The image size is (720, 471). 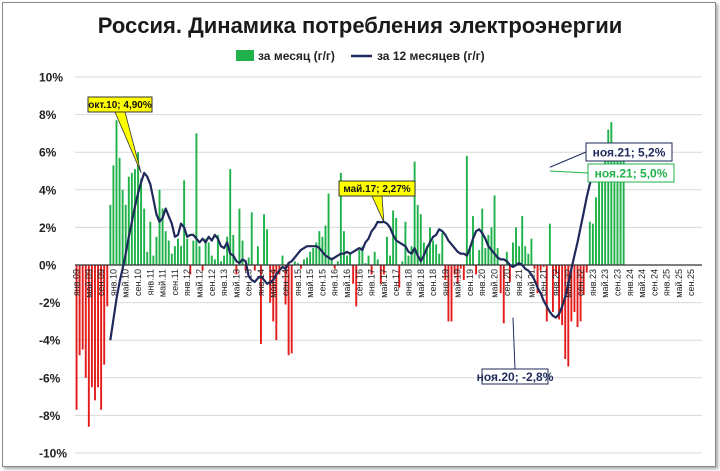 What do you see at coordinates (372, 282) in the screenshot?
I see `x-tick-label: янв.17` at bounding box center [372, 282].